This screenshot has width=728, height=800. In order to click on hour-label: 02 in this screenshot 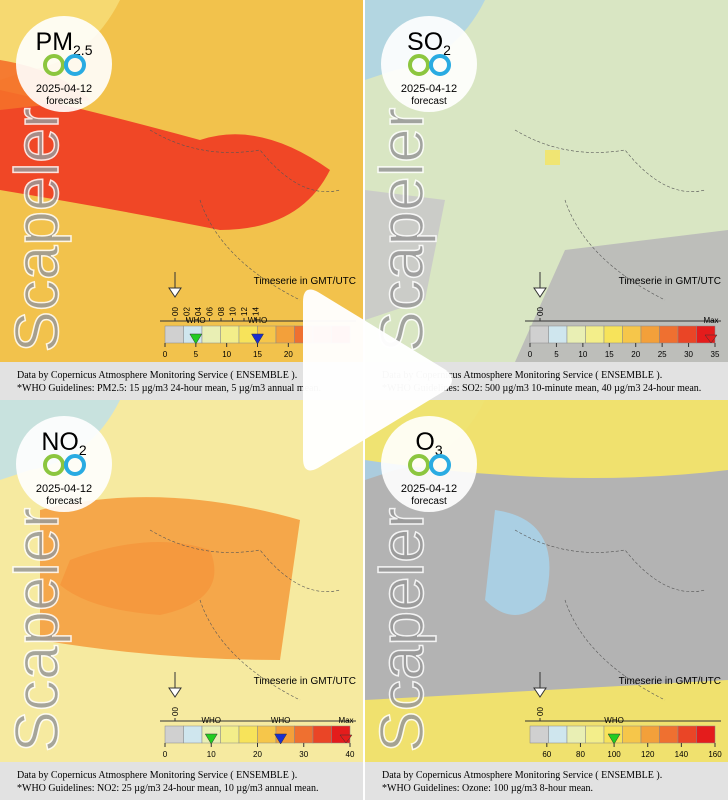, I will do `click(187, 311)`.